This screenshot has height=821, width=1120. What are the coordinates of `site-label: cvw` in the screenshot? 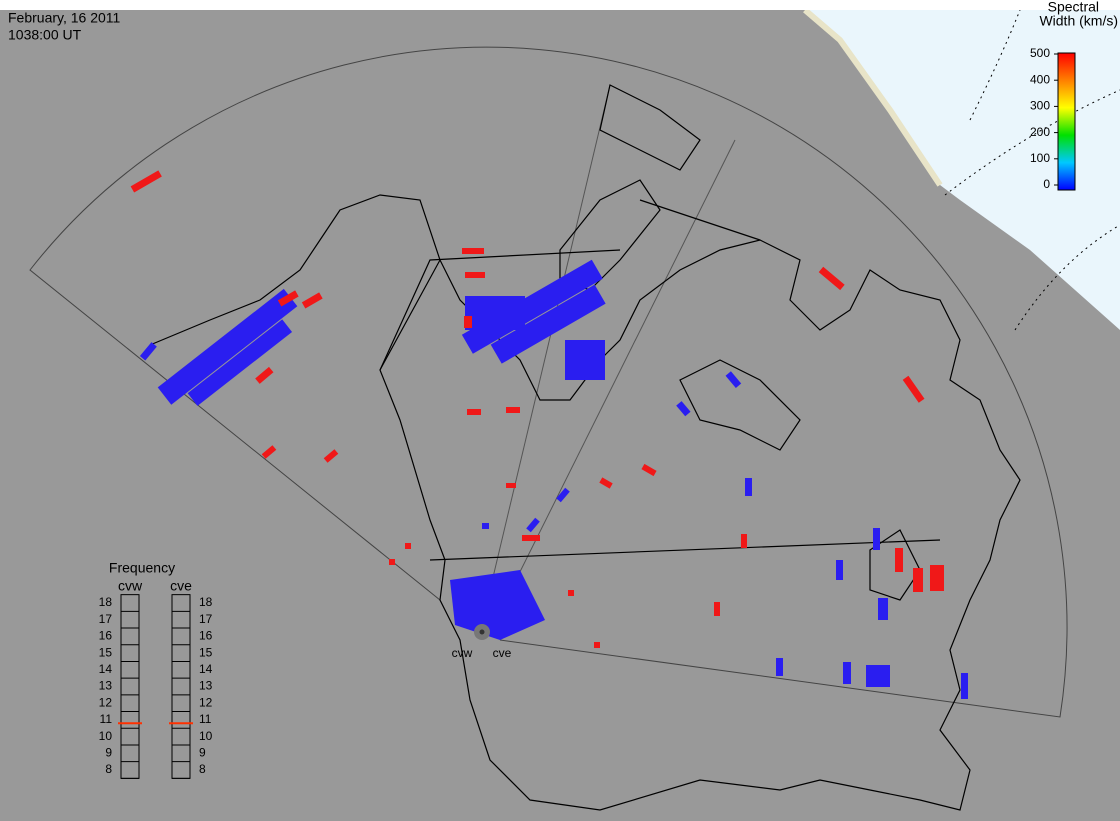 It's located at (462, 653).